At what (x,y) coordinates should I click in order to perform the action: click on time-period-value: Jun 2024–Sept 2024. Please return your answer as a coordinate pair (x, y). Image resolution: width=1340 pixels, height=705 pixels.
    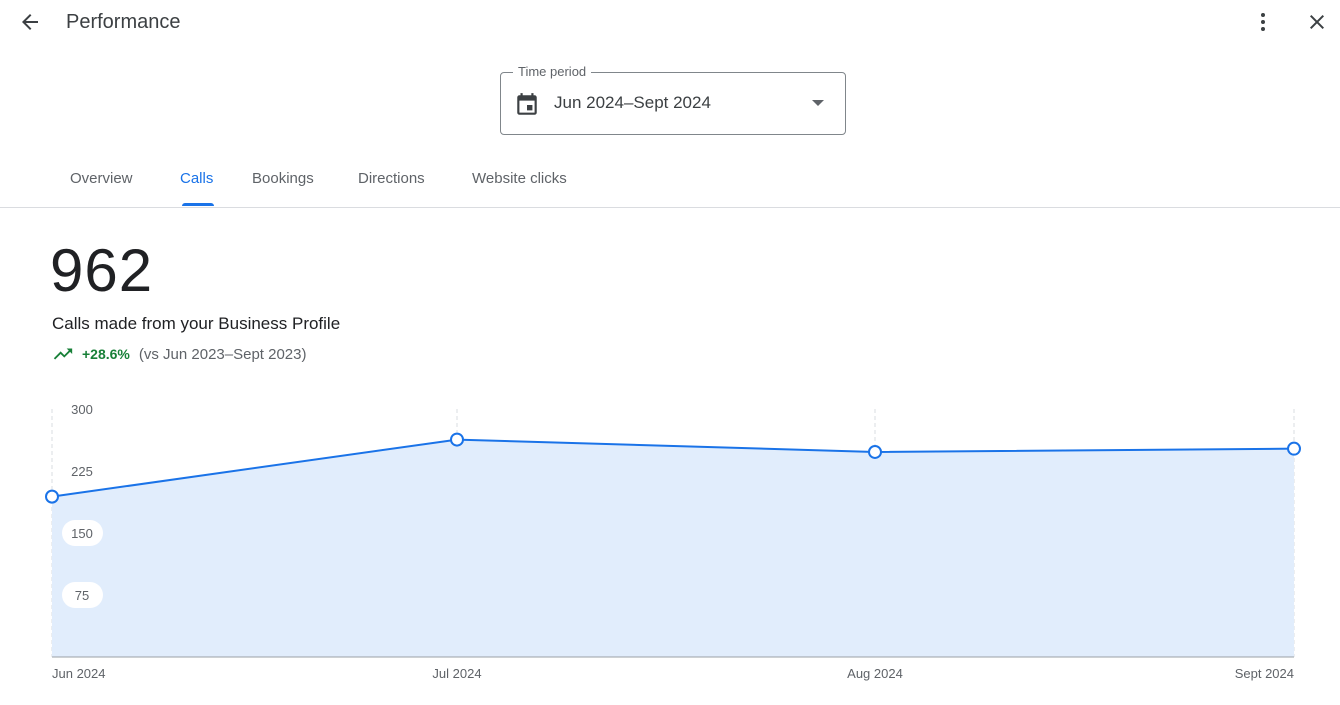
    Looking at the image, I should click on (632, 102).